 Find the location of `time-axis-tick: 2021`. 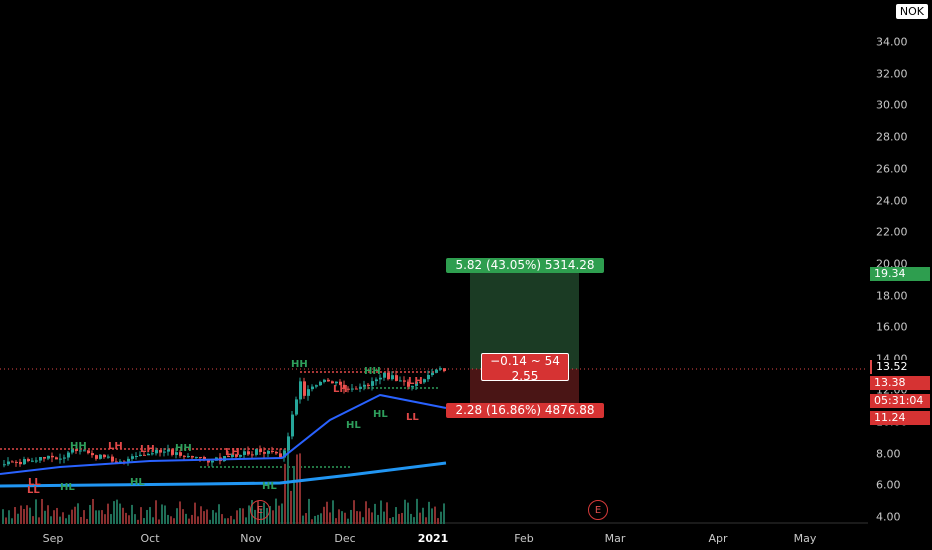

time-axis-tick: 2021 is located at coordinates (433, 538).